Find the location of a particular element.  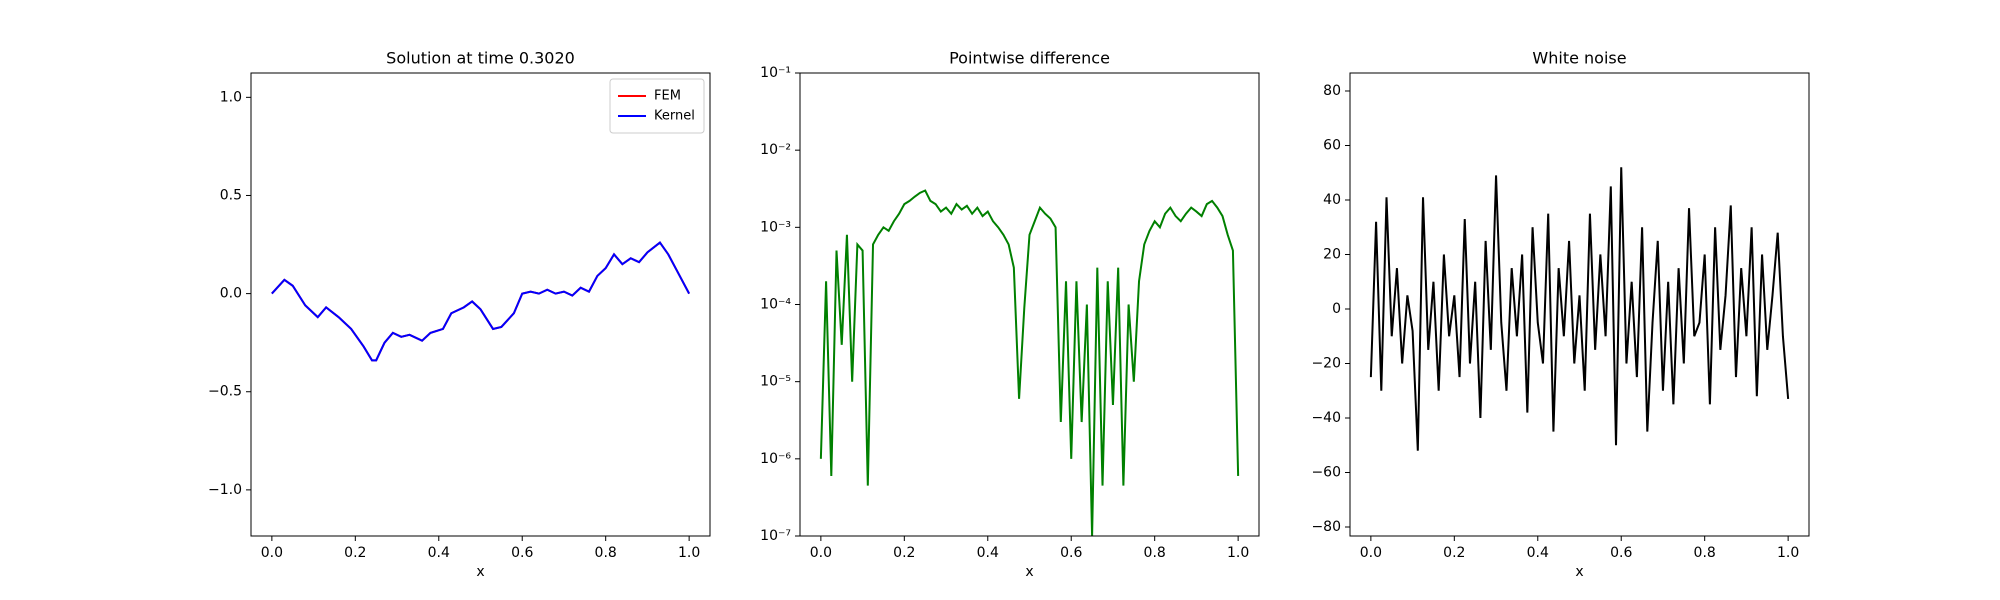

y-tick-label: 80 is located at coordinates (1332, 91).